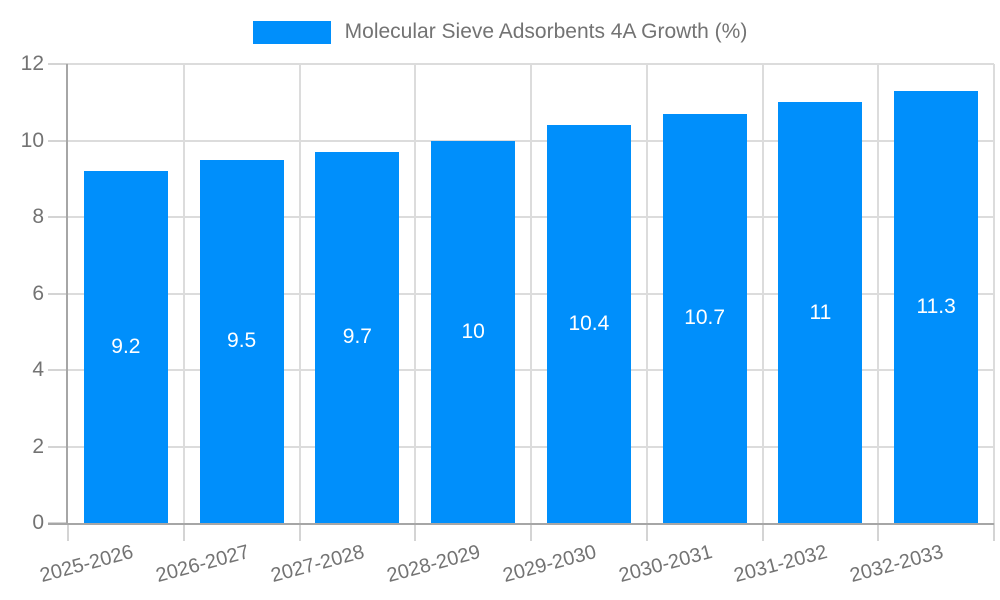 Image resolution: width=1000 pixels, height=600 pixels. I want to click on bar-value-label: 10.4, so click(589, 324).